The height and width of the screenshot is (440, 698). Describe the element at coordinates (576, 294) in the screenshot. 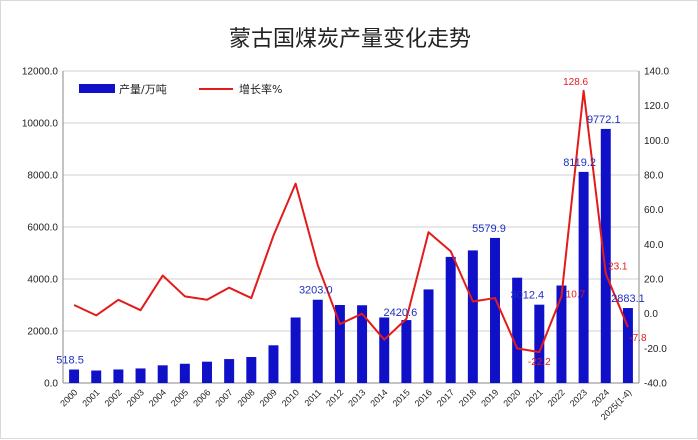

I see `line-data-label: 10.7` at that location.